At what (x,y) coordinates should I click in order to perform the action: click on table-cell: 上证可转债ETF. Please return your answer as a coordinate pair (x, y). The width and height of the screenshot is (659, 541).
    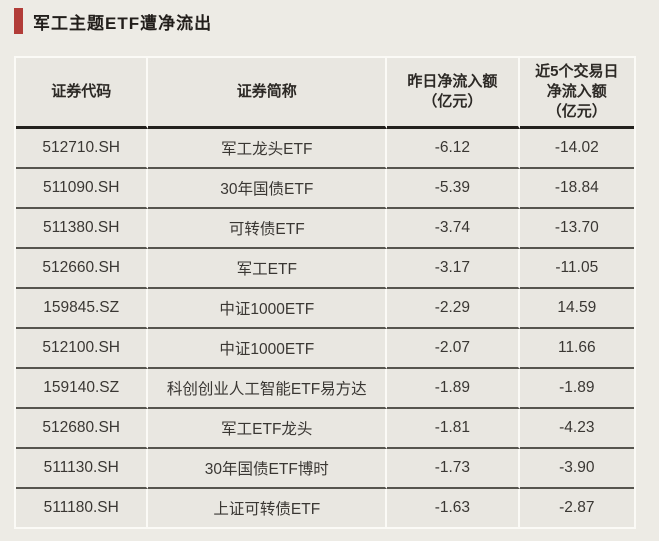
    Looking at the image, I should click on (268, 508).